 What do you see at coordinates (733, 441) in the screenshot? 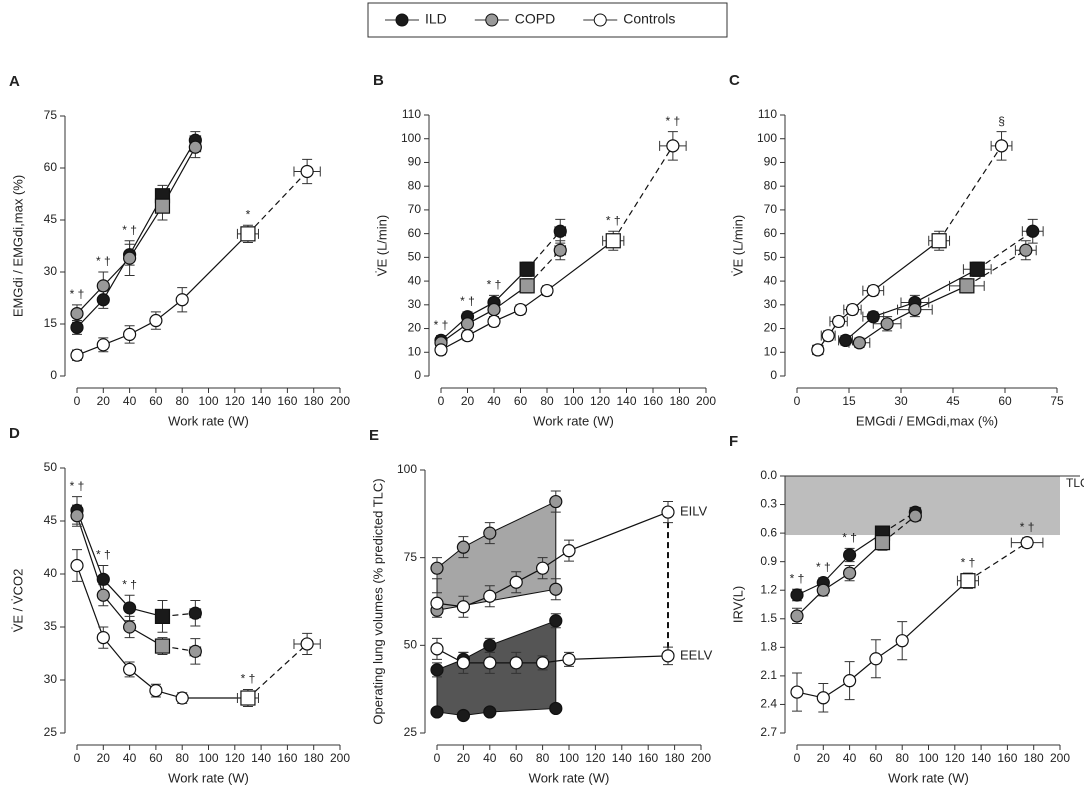
I see `panel-label: F` at bounding box center [733, 441].